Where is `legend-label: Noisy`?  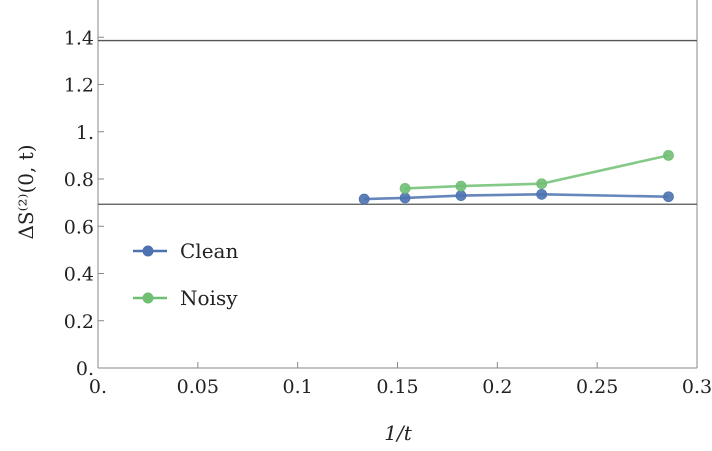 legend-label: Noisy is located at coordinates (209, 298).